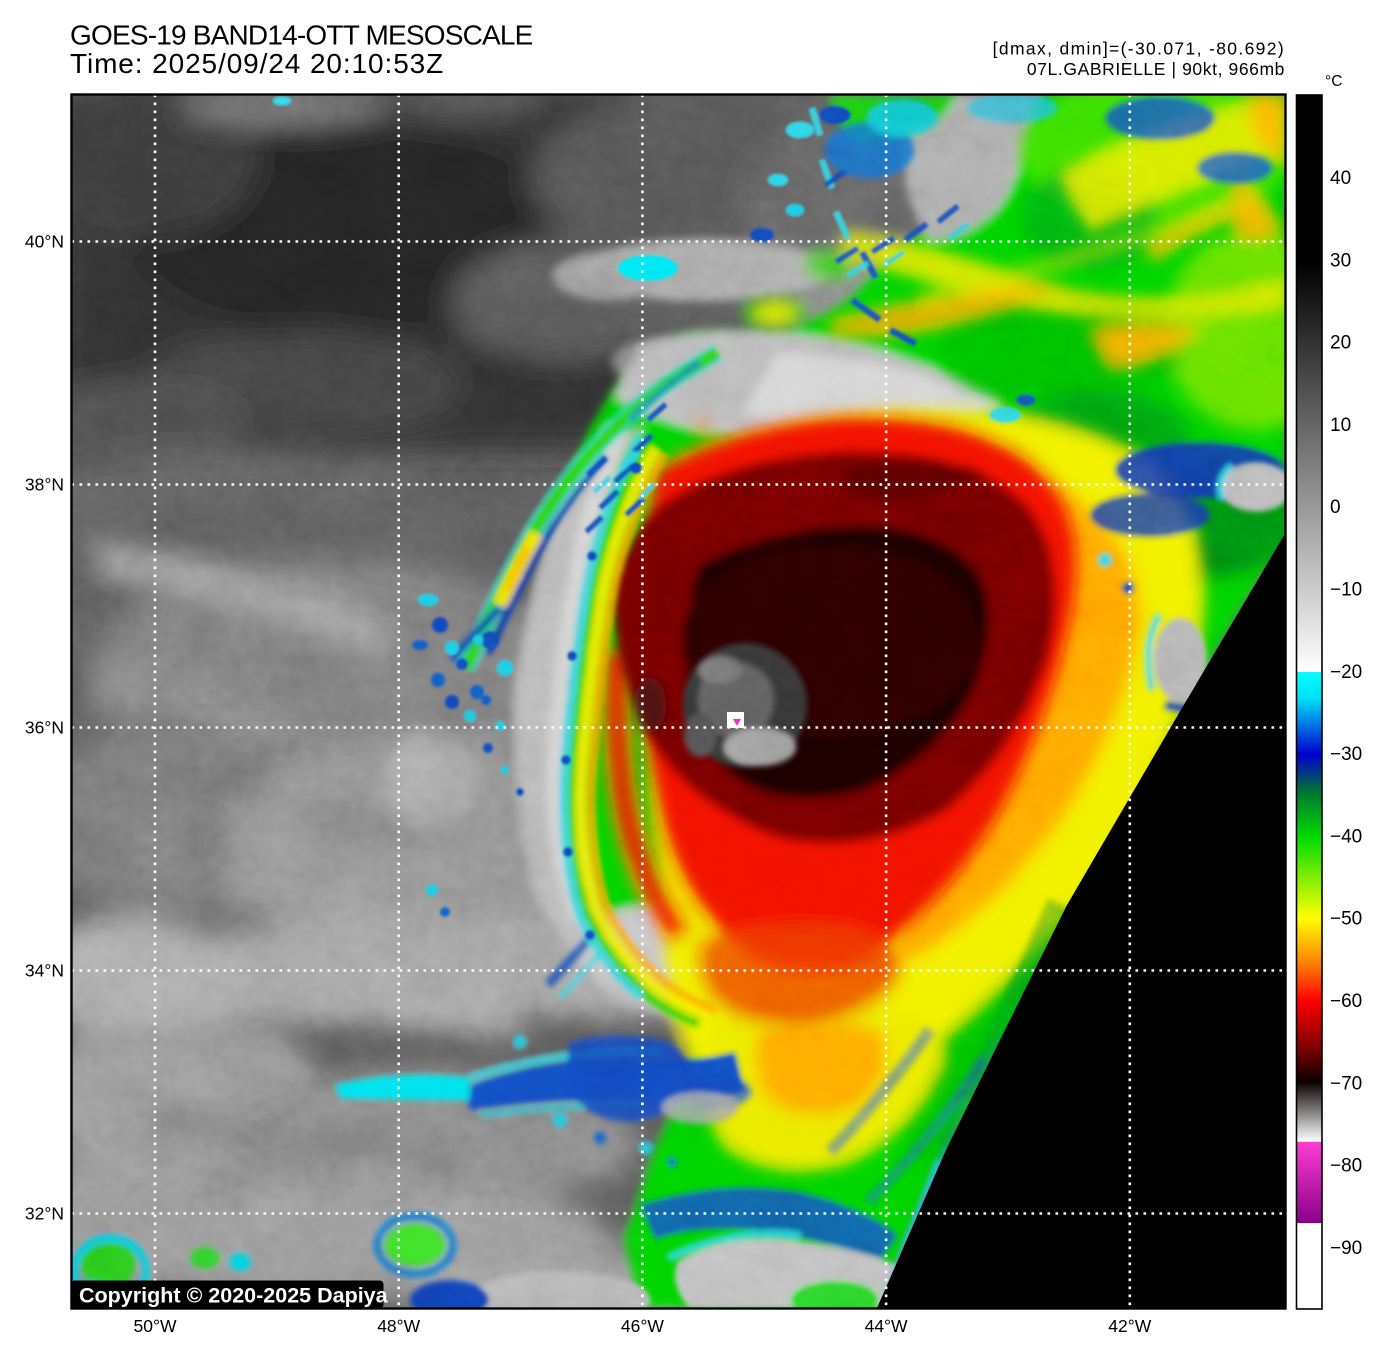  Describe the element at coordinates (155, 1326) in the screenshot. I see `svg-text: 50°W` at that location.